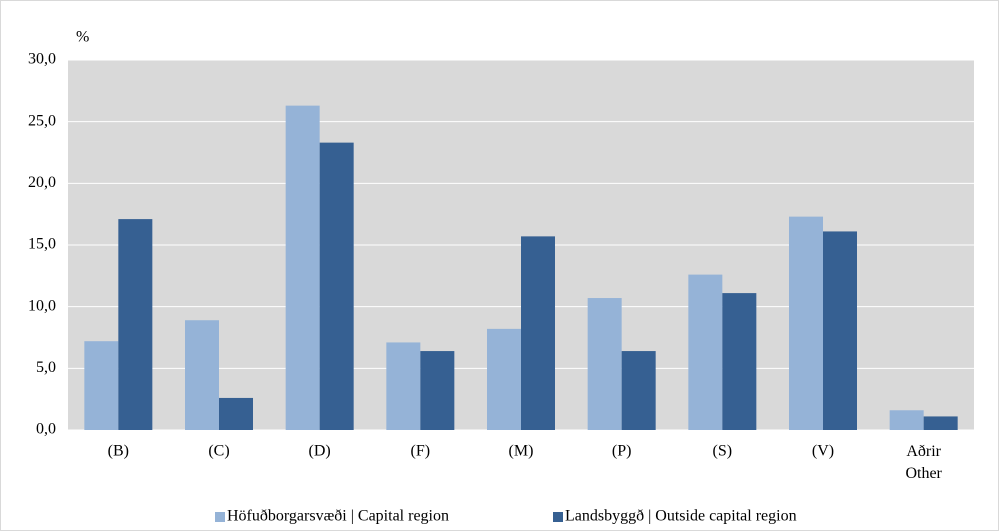 This screenshot has height=531, width=999. What do you see at coordinates (42, 305) in the screenshot?
I see `y-tick-label: 10,0` at bounding box center [42, 305].